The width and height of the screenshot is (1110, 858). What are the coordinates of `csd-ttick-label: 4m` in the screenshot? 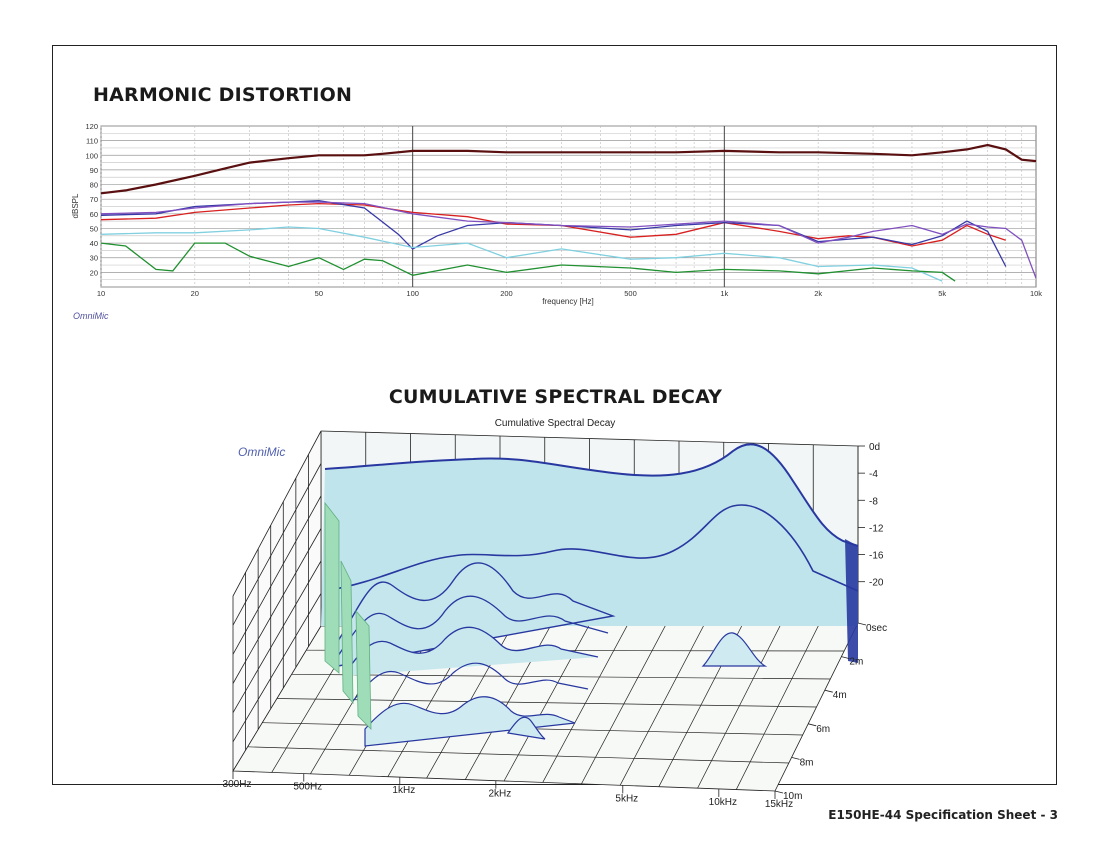 It's located at (840, 695).